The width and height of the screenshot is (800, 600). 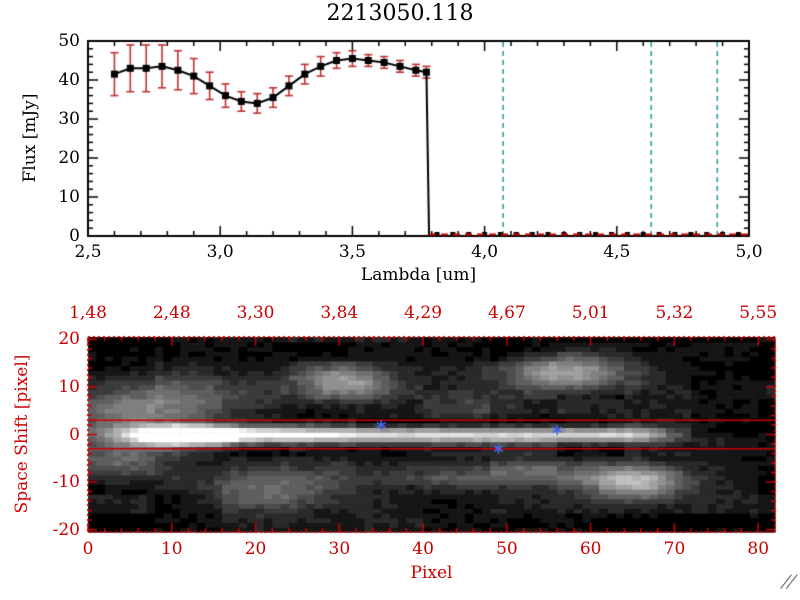 I want to click on top-x-tick-label: 5,0, so click(x=749, y=252).